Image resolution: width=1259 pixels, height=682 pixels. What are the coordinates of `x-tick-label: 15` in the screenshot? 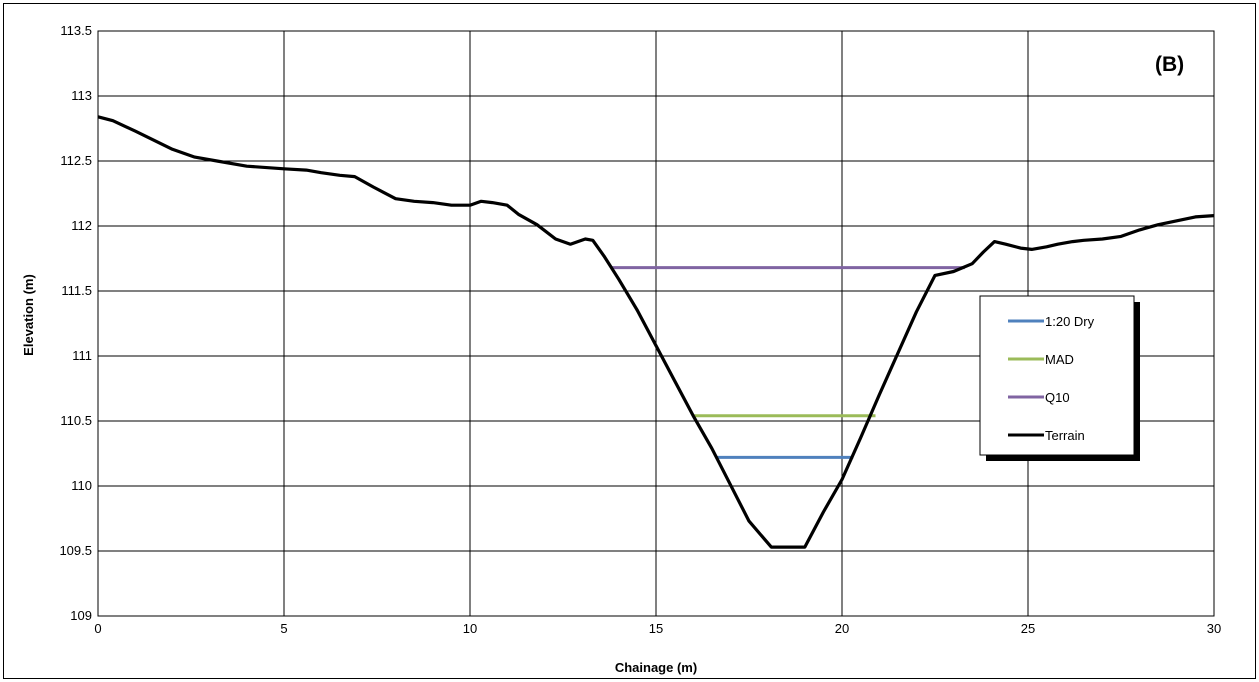 It's located at (656, 628).